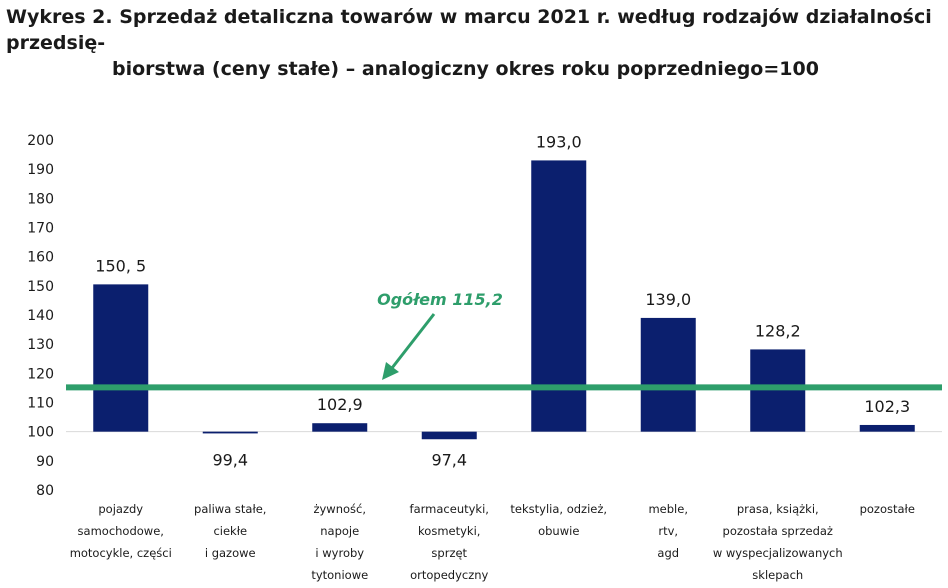  Describe the element at coordinates (40, 258) in the screenshot. I see `y-tick-label: 160` at that location.